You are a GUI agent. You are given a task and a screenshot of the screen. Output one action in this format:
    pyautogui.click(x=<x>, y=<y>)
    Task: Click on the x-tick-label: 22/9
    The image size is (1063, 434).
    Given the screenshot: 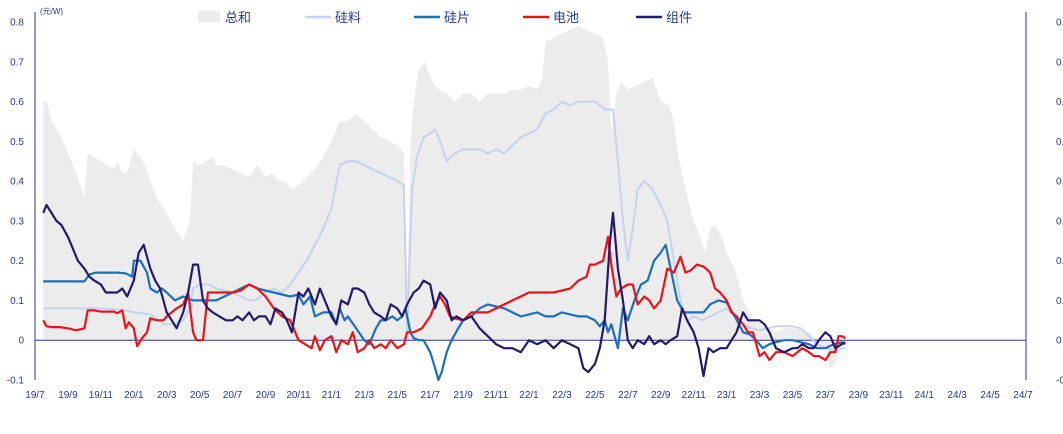 What is the action you would take?
    pyautogui.click(x=661, y=395)
    